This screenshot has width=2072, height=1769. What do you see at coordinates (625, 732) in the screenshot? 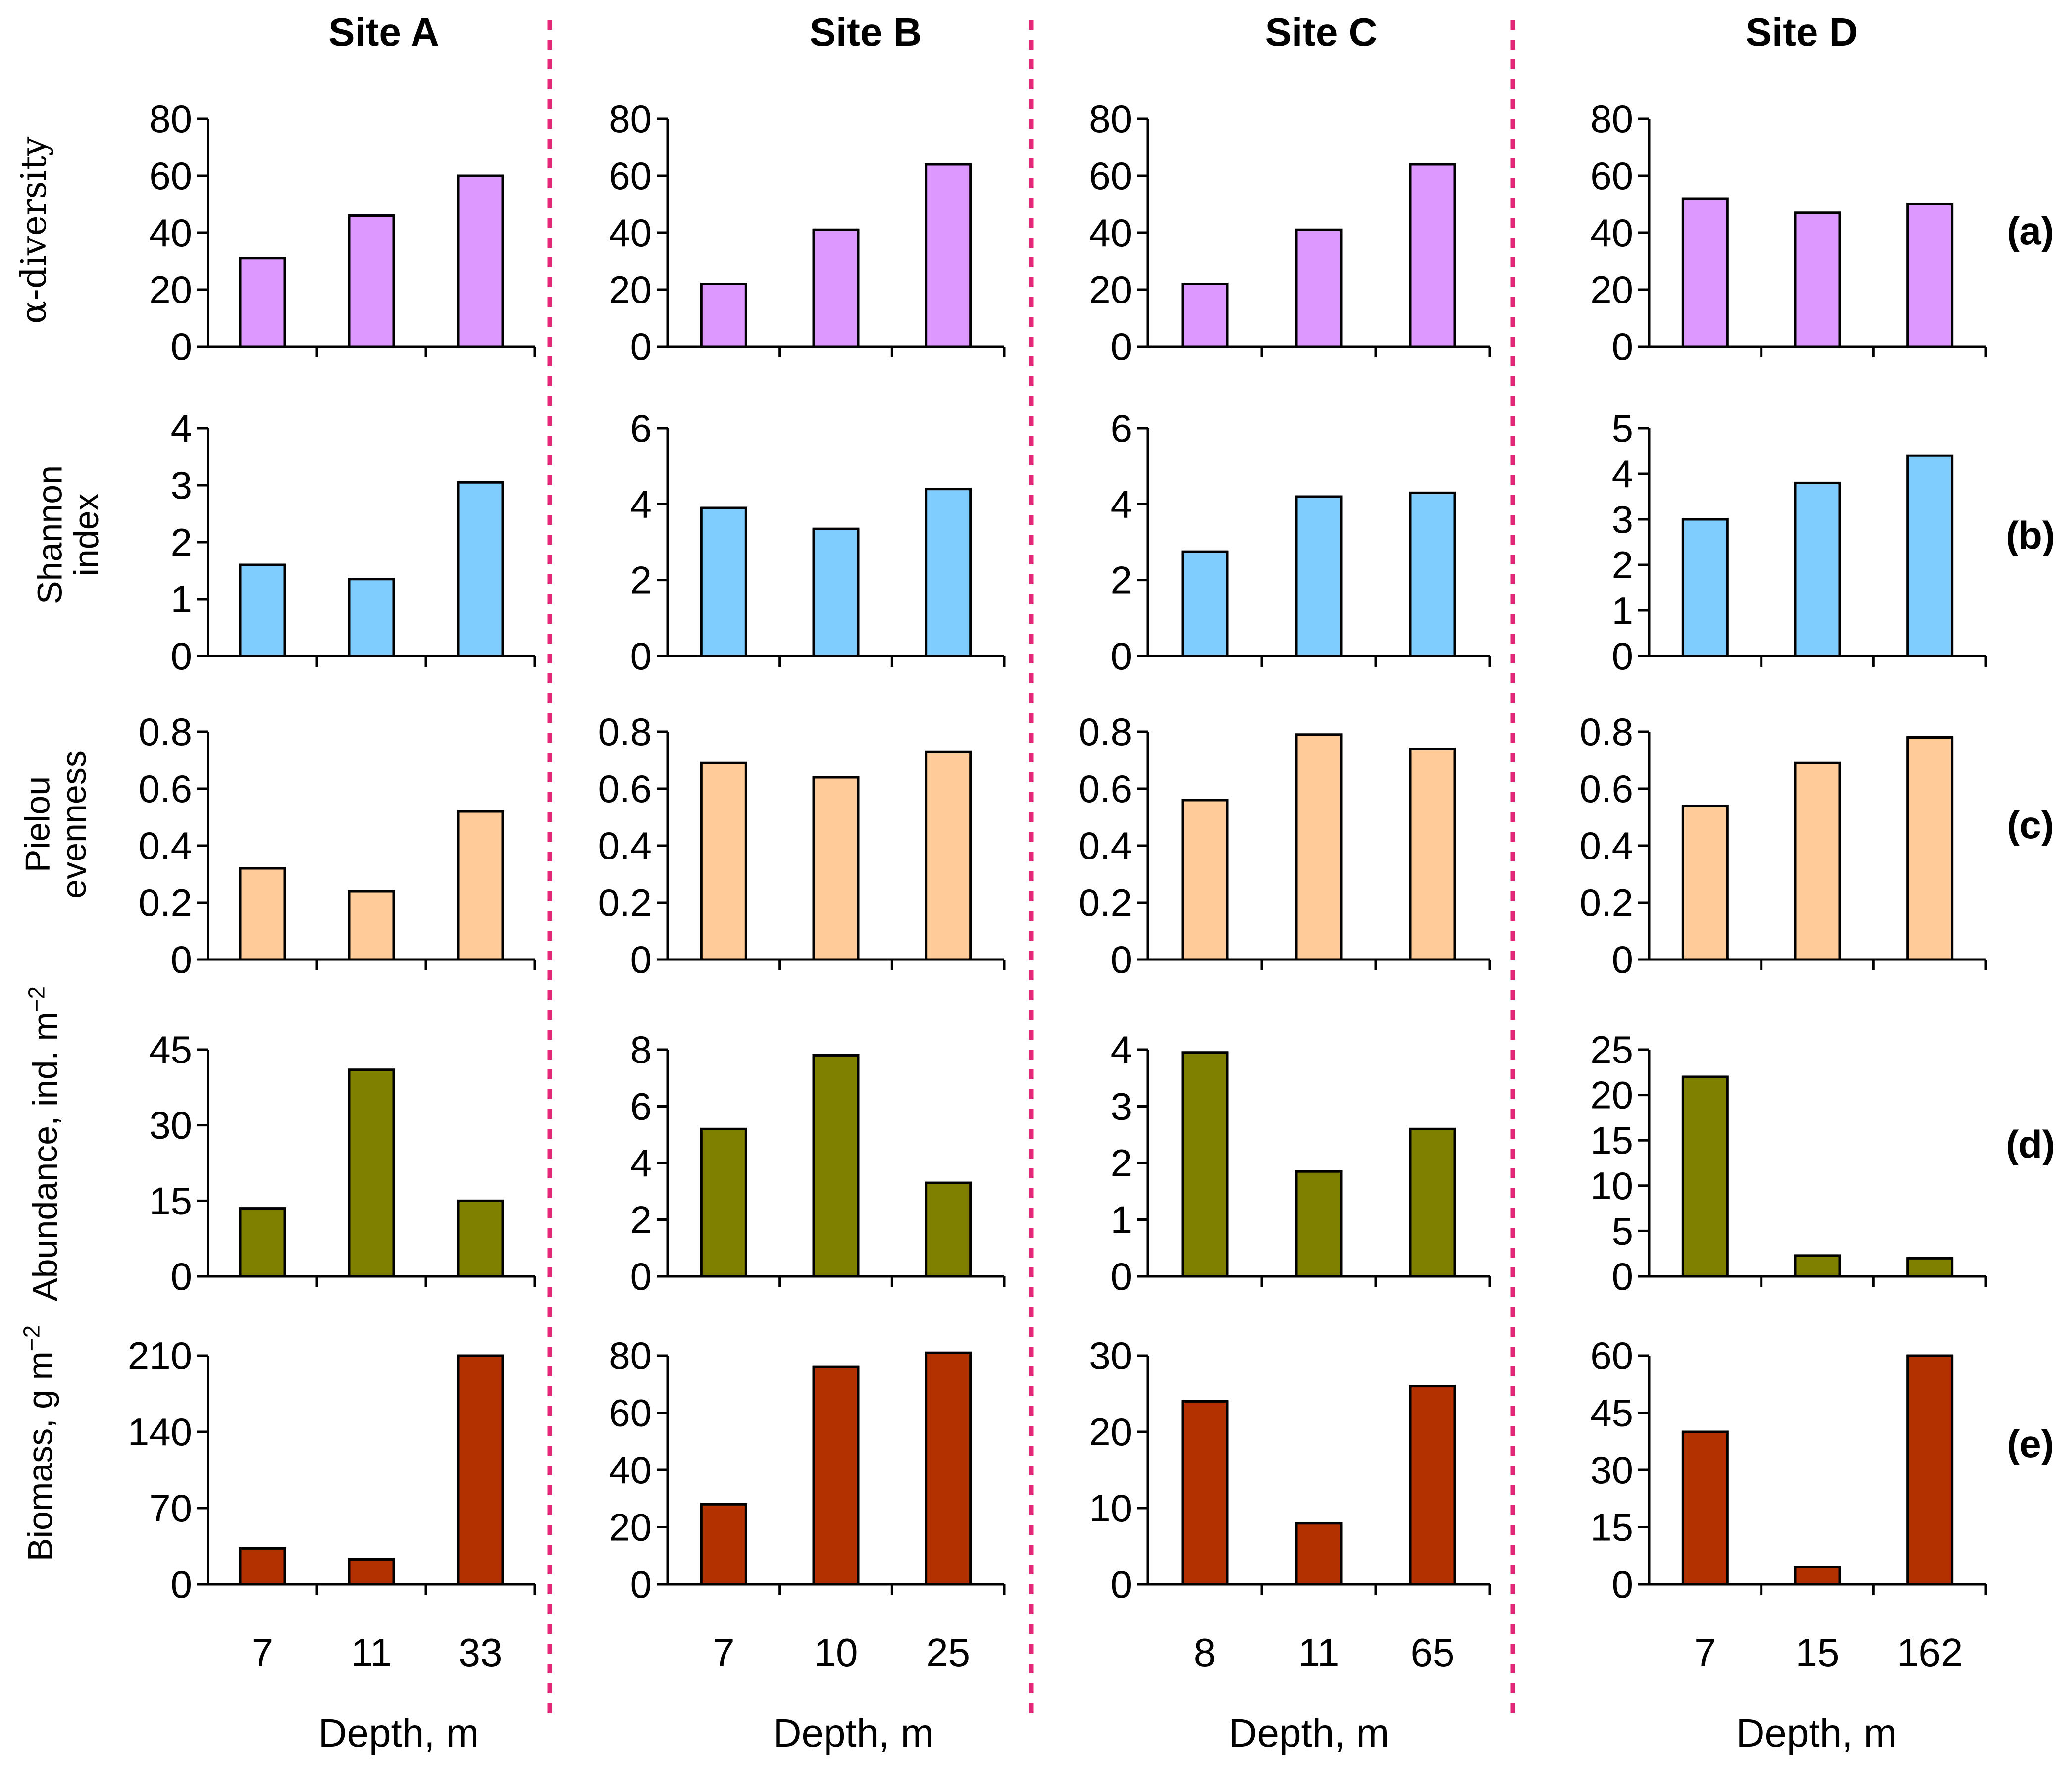
I see `y-tick-label: 0.8` at bounding box center [625, 732].